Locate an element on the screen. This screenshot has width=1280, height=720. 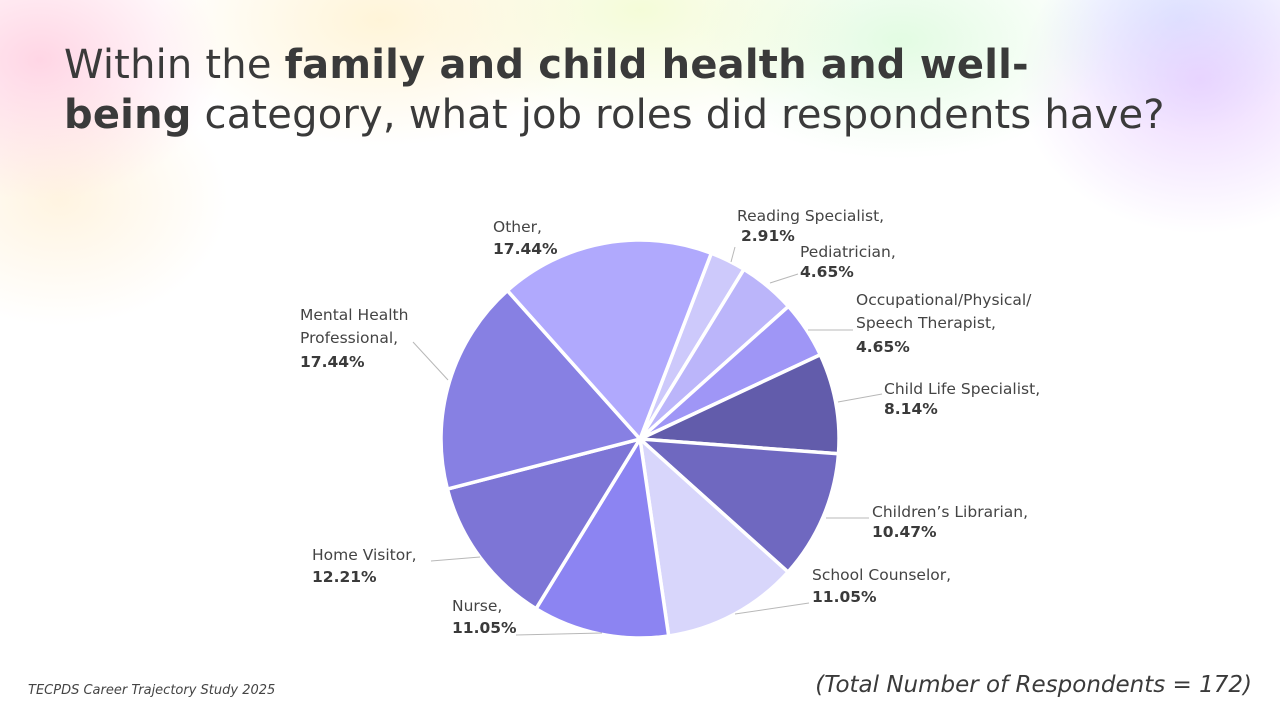
footer-source: TECPDS Career Trajectory Study 2025 is located at coordinates (152, 690).